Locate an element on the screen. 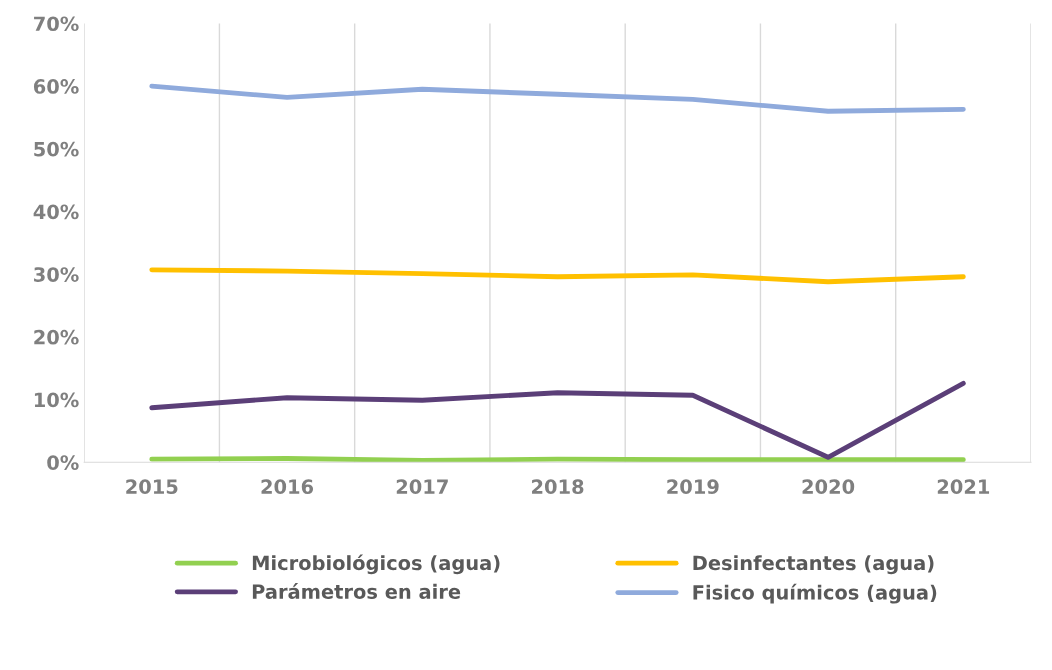 The width and height of the screenshot is (1052, 670). legend-label: Microbiológicos (agua) is located at coordinates (376, 564).